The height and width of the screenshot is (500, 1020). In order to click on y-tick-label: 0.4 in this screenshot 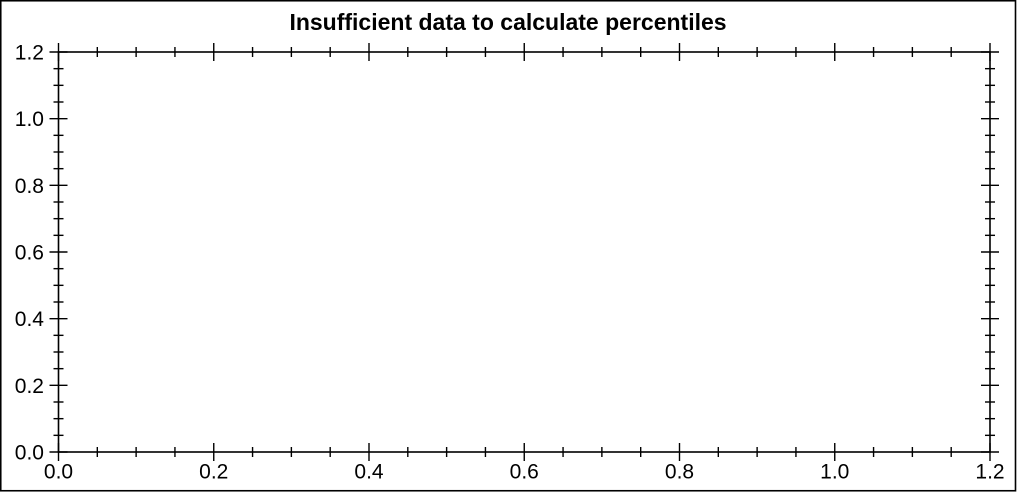, I will do `click(30, 319)`.